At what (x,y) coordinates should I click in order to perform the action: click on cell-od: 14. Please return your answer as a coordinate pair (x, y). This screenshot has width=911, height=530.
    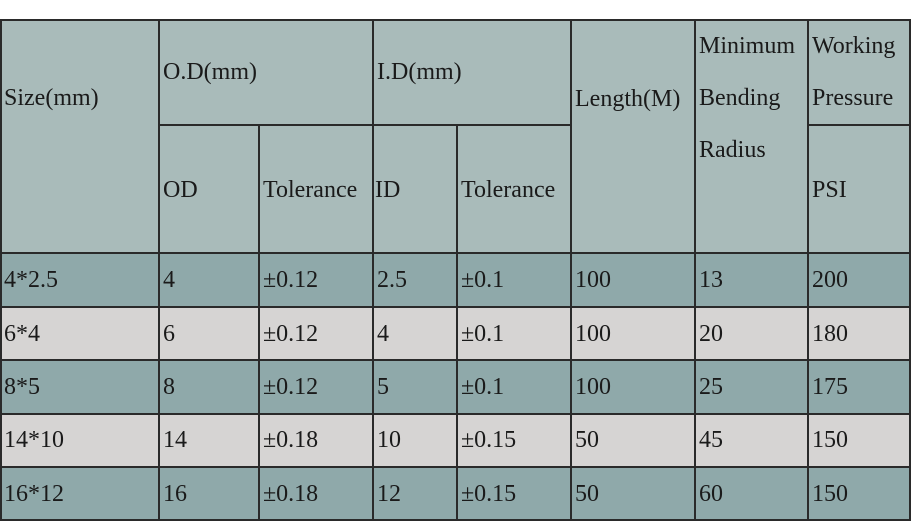
    Looking at the image, I should click on (175, 440).